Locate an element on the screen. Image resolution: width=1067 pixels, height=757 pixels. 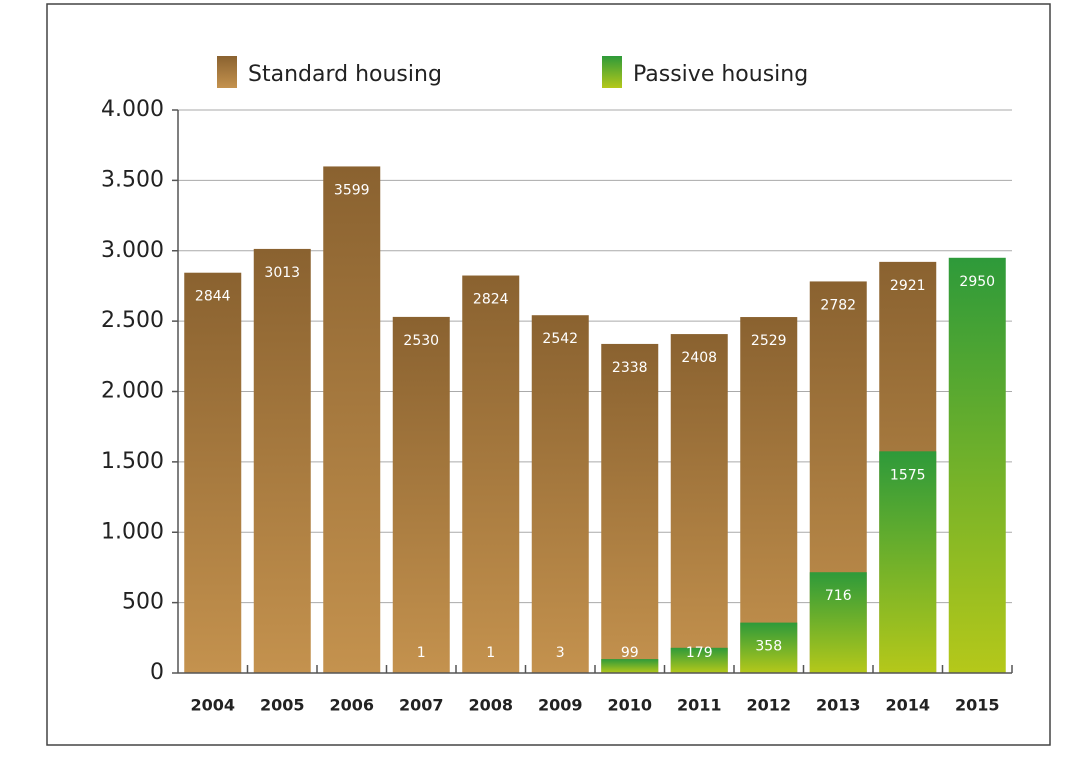
x-tick-label: 2015 is located at coordinates (977, 705).